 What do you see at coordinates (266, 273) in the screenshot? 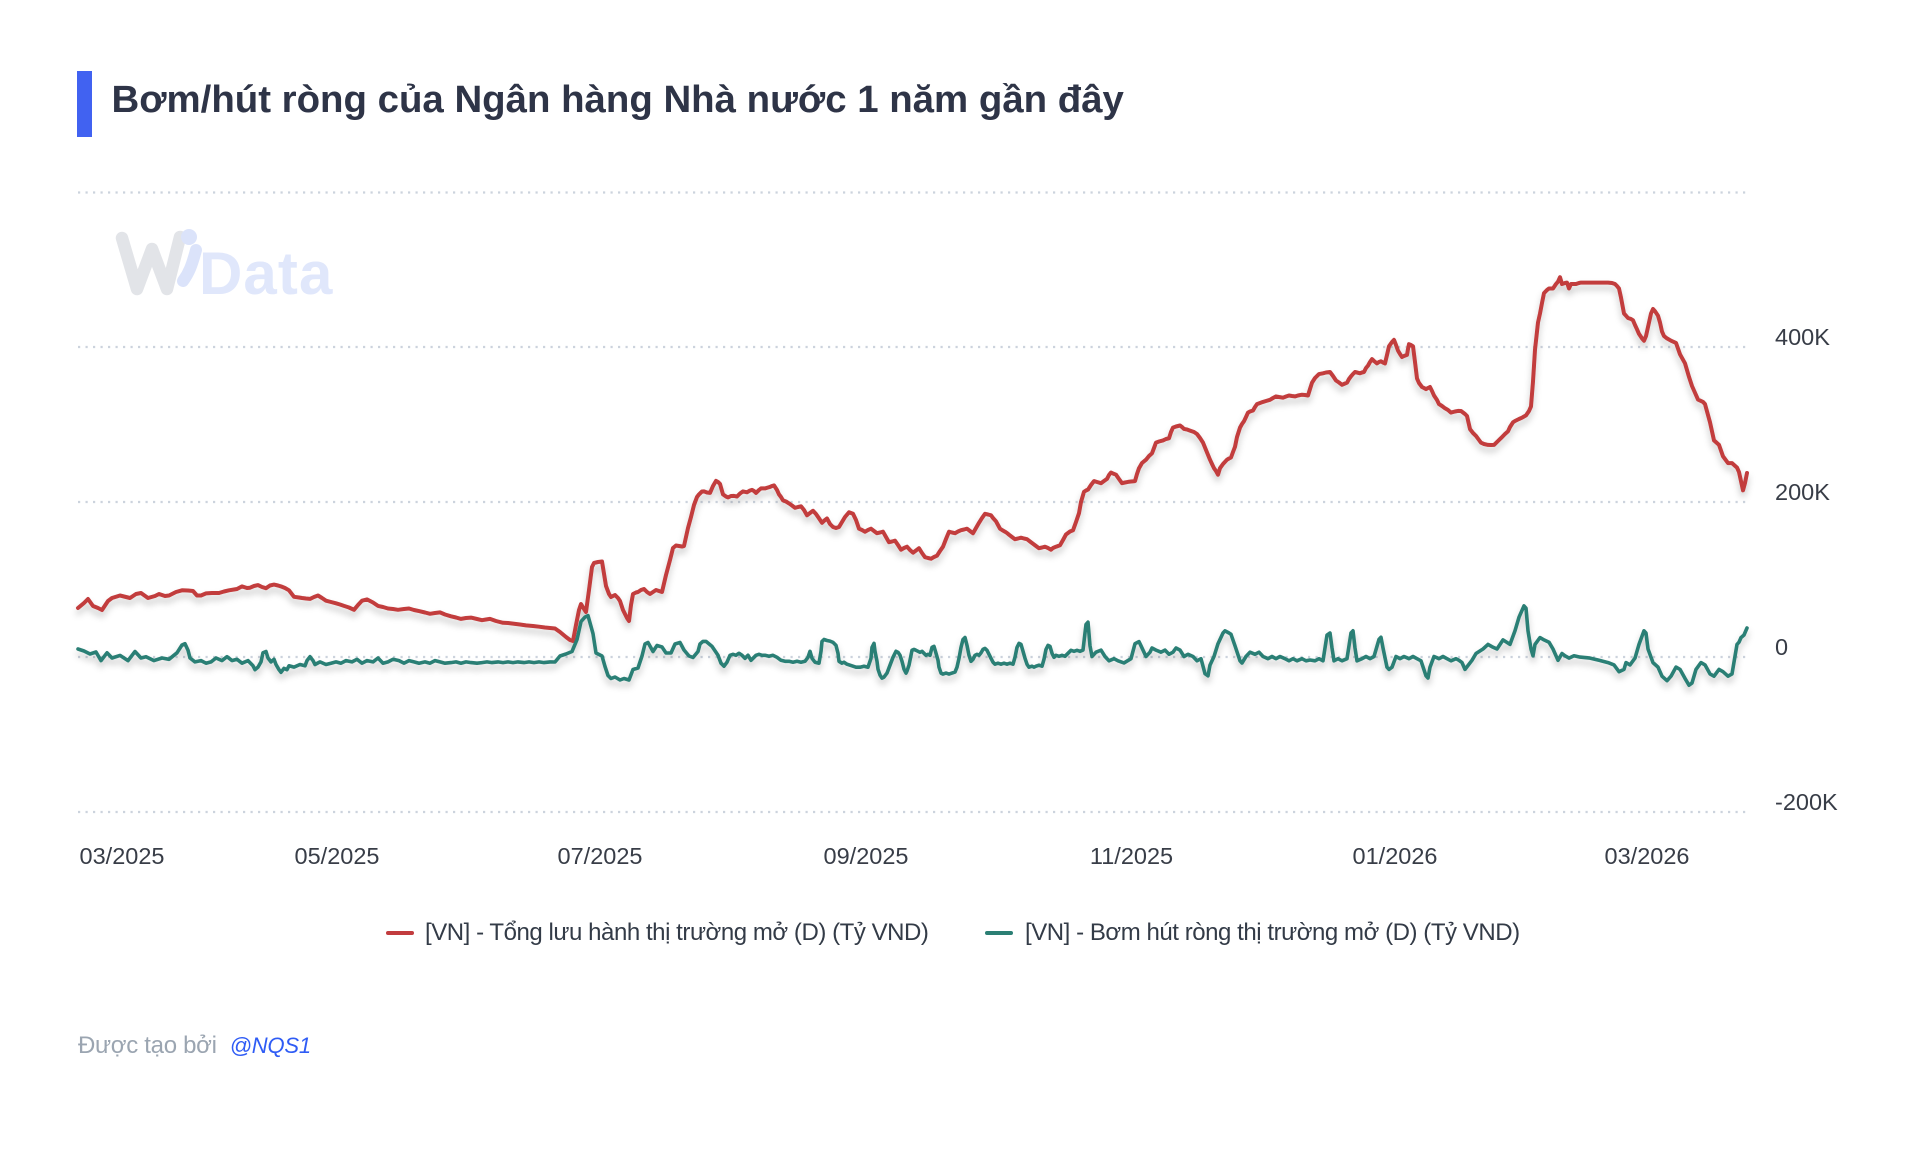
I see `svg-text: Data` at bounding box center [266, 273].